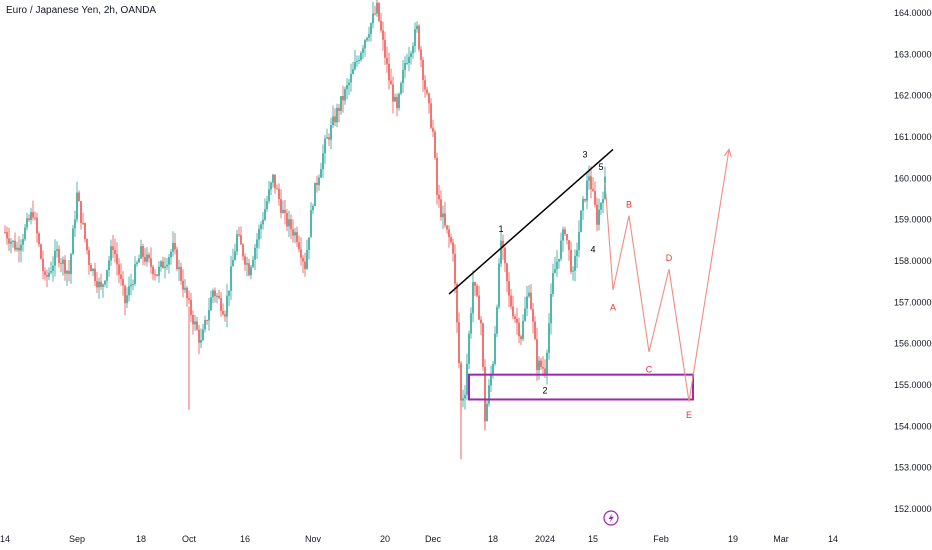 This screenshot has width=932, height=550. Describe the element at coordinates (189, 539) in the screenshot. I see `time-tick-label: Oct` at that location.